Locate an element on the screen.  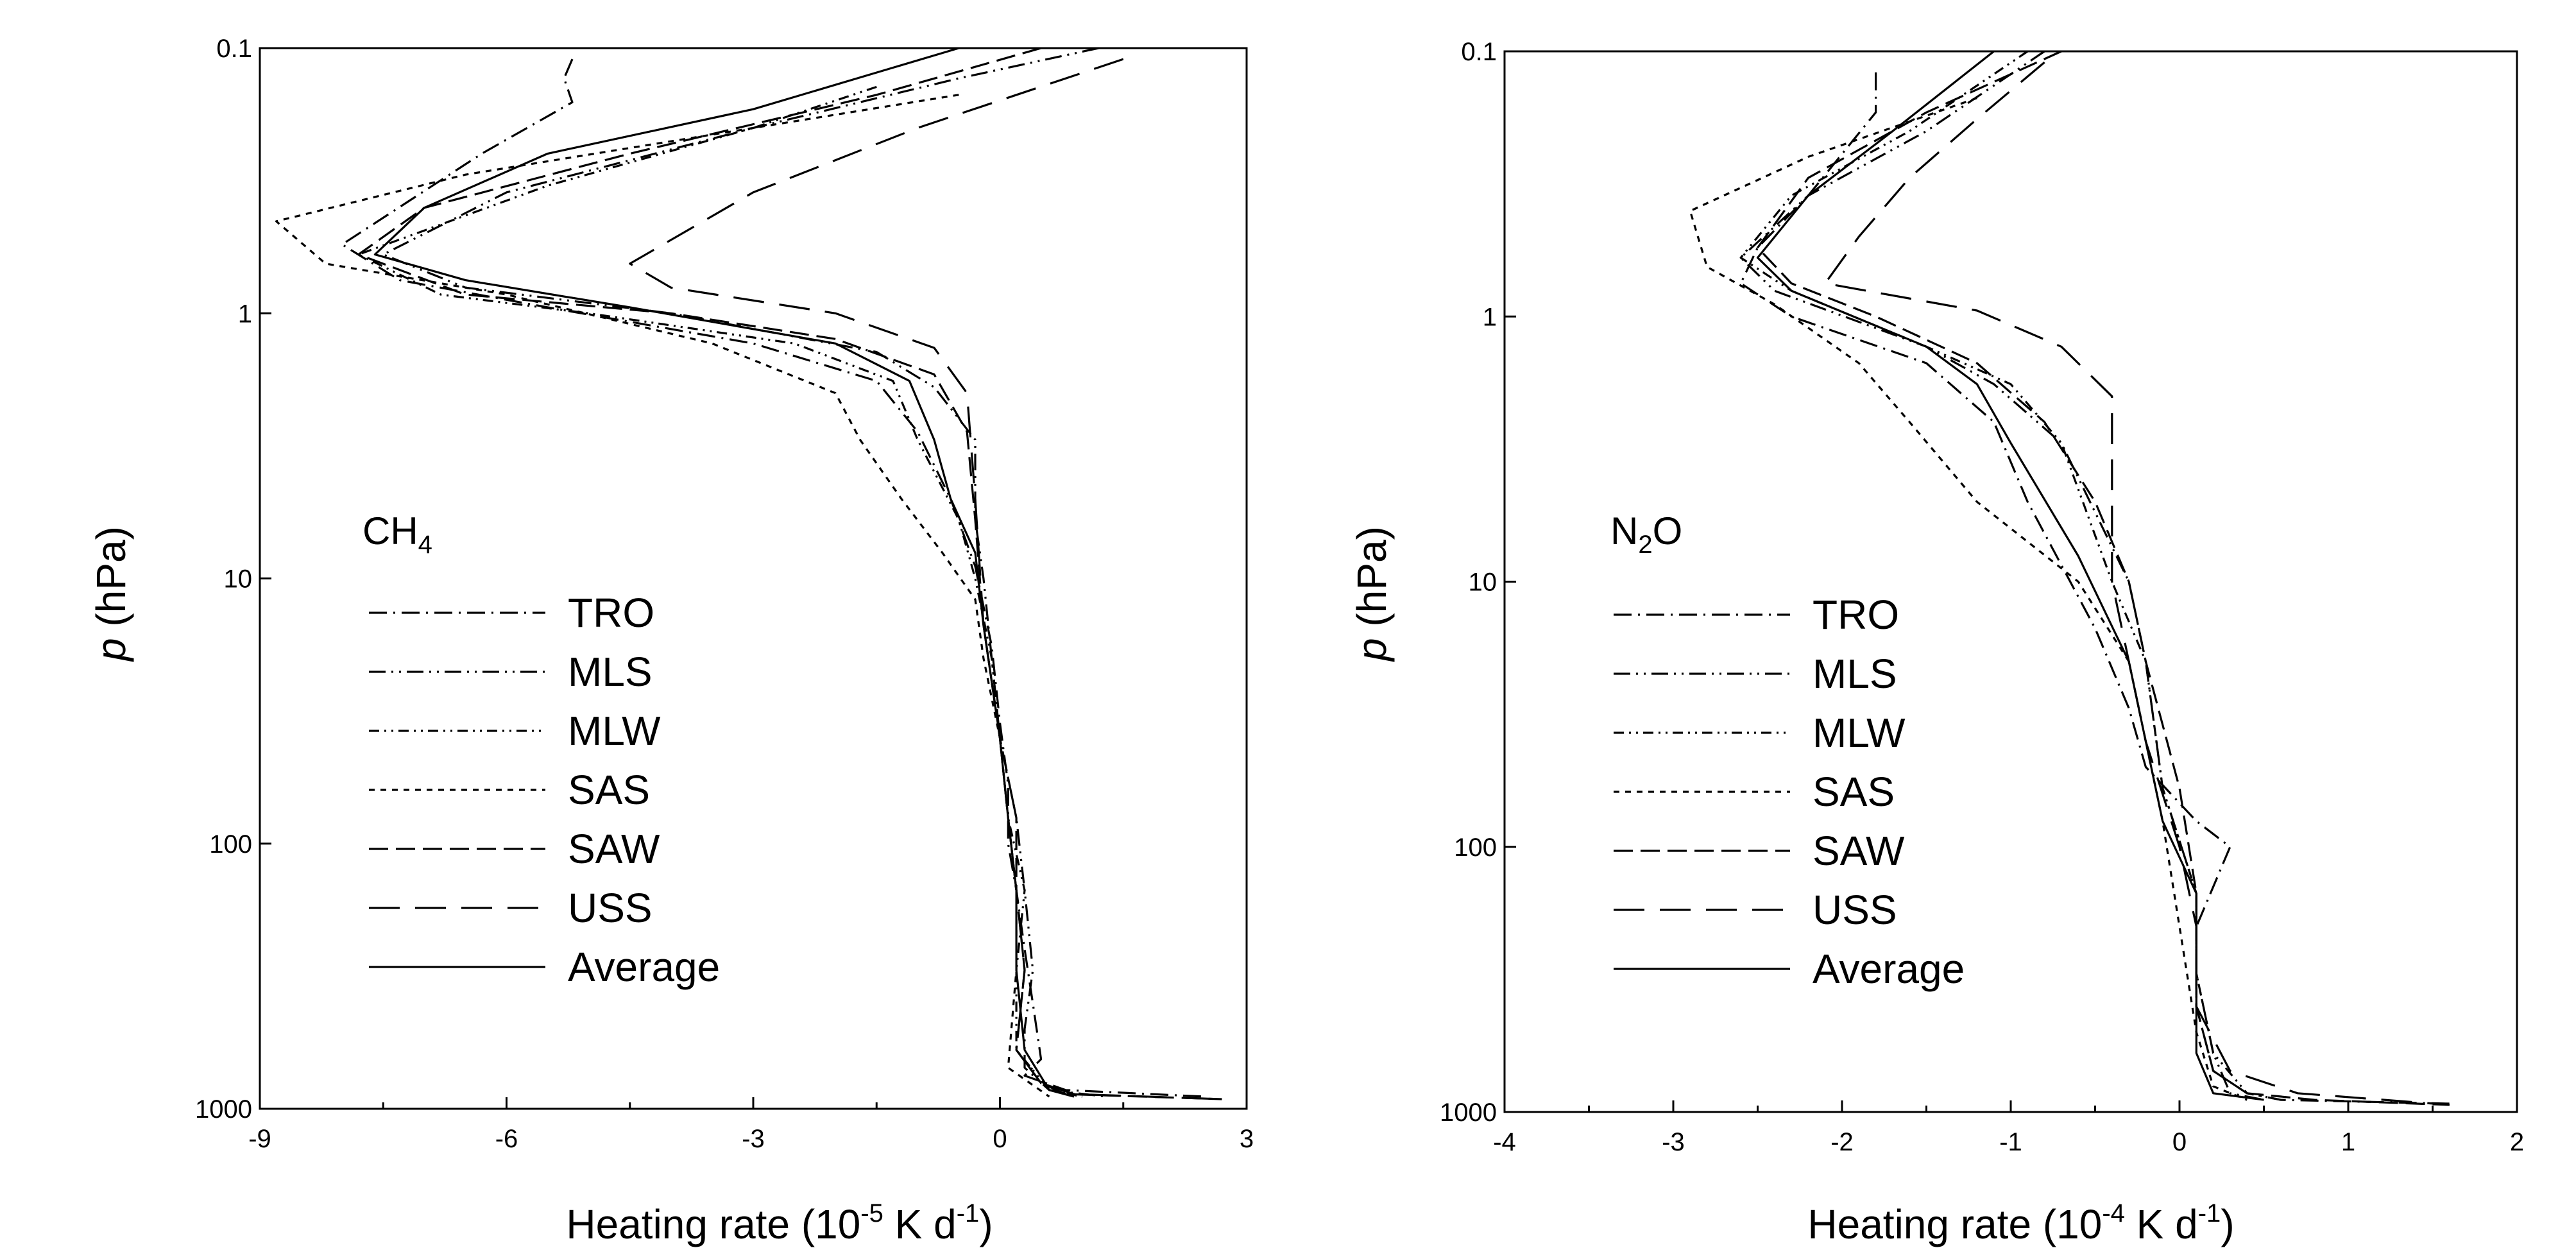
n2o-x-tick-label: 1 is located at coordinates (2348, 1142).